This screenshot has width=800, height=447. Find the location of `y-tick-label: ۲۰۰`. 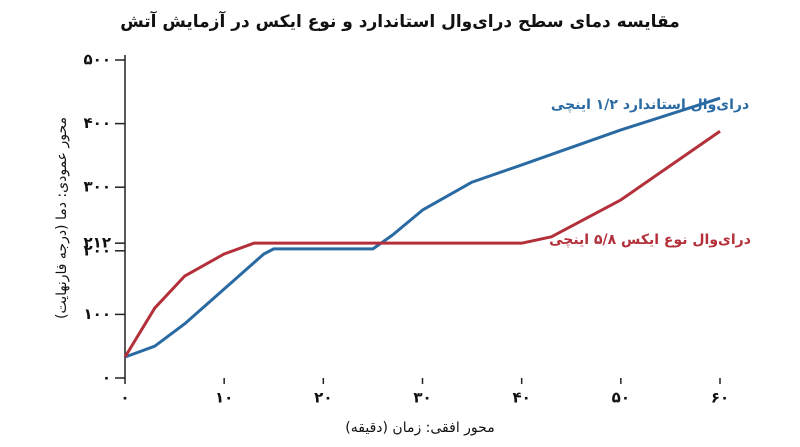

y-tick-label: ۲۰۰ is located at coordinates (97, 250).